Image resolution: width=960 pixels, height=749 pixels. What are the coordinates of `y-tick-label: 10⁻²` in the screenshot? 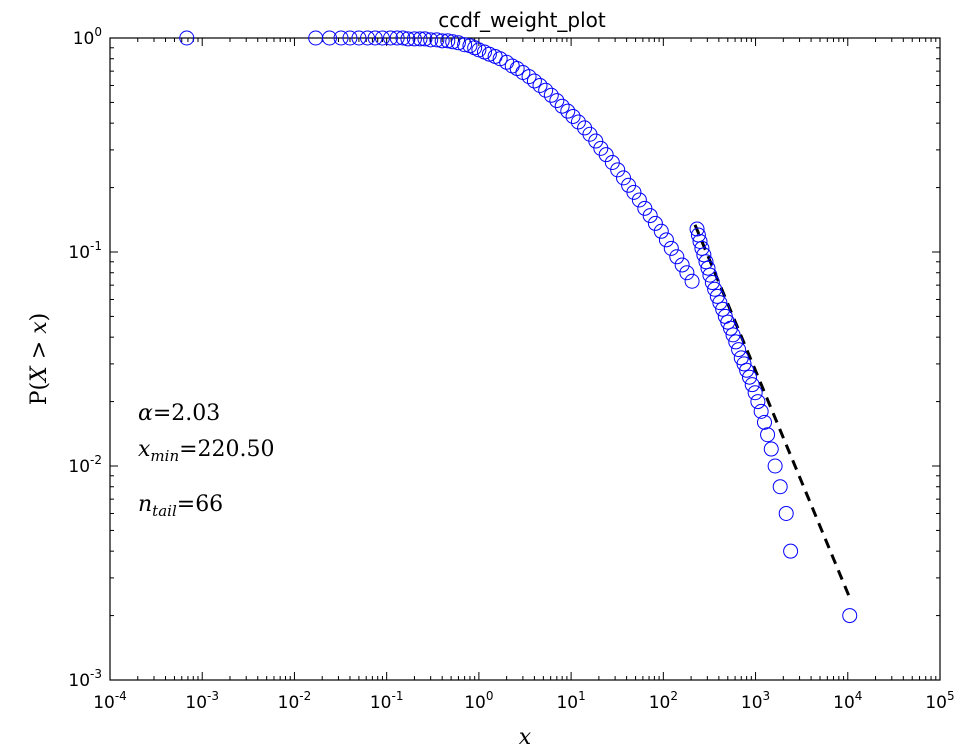 It's located at (85, 465).